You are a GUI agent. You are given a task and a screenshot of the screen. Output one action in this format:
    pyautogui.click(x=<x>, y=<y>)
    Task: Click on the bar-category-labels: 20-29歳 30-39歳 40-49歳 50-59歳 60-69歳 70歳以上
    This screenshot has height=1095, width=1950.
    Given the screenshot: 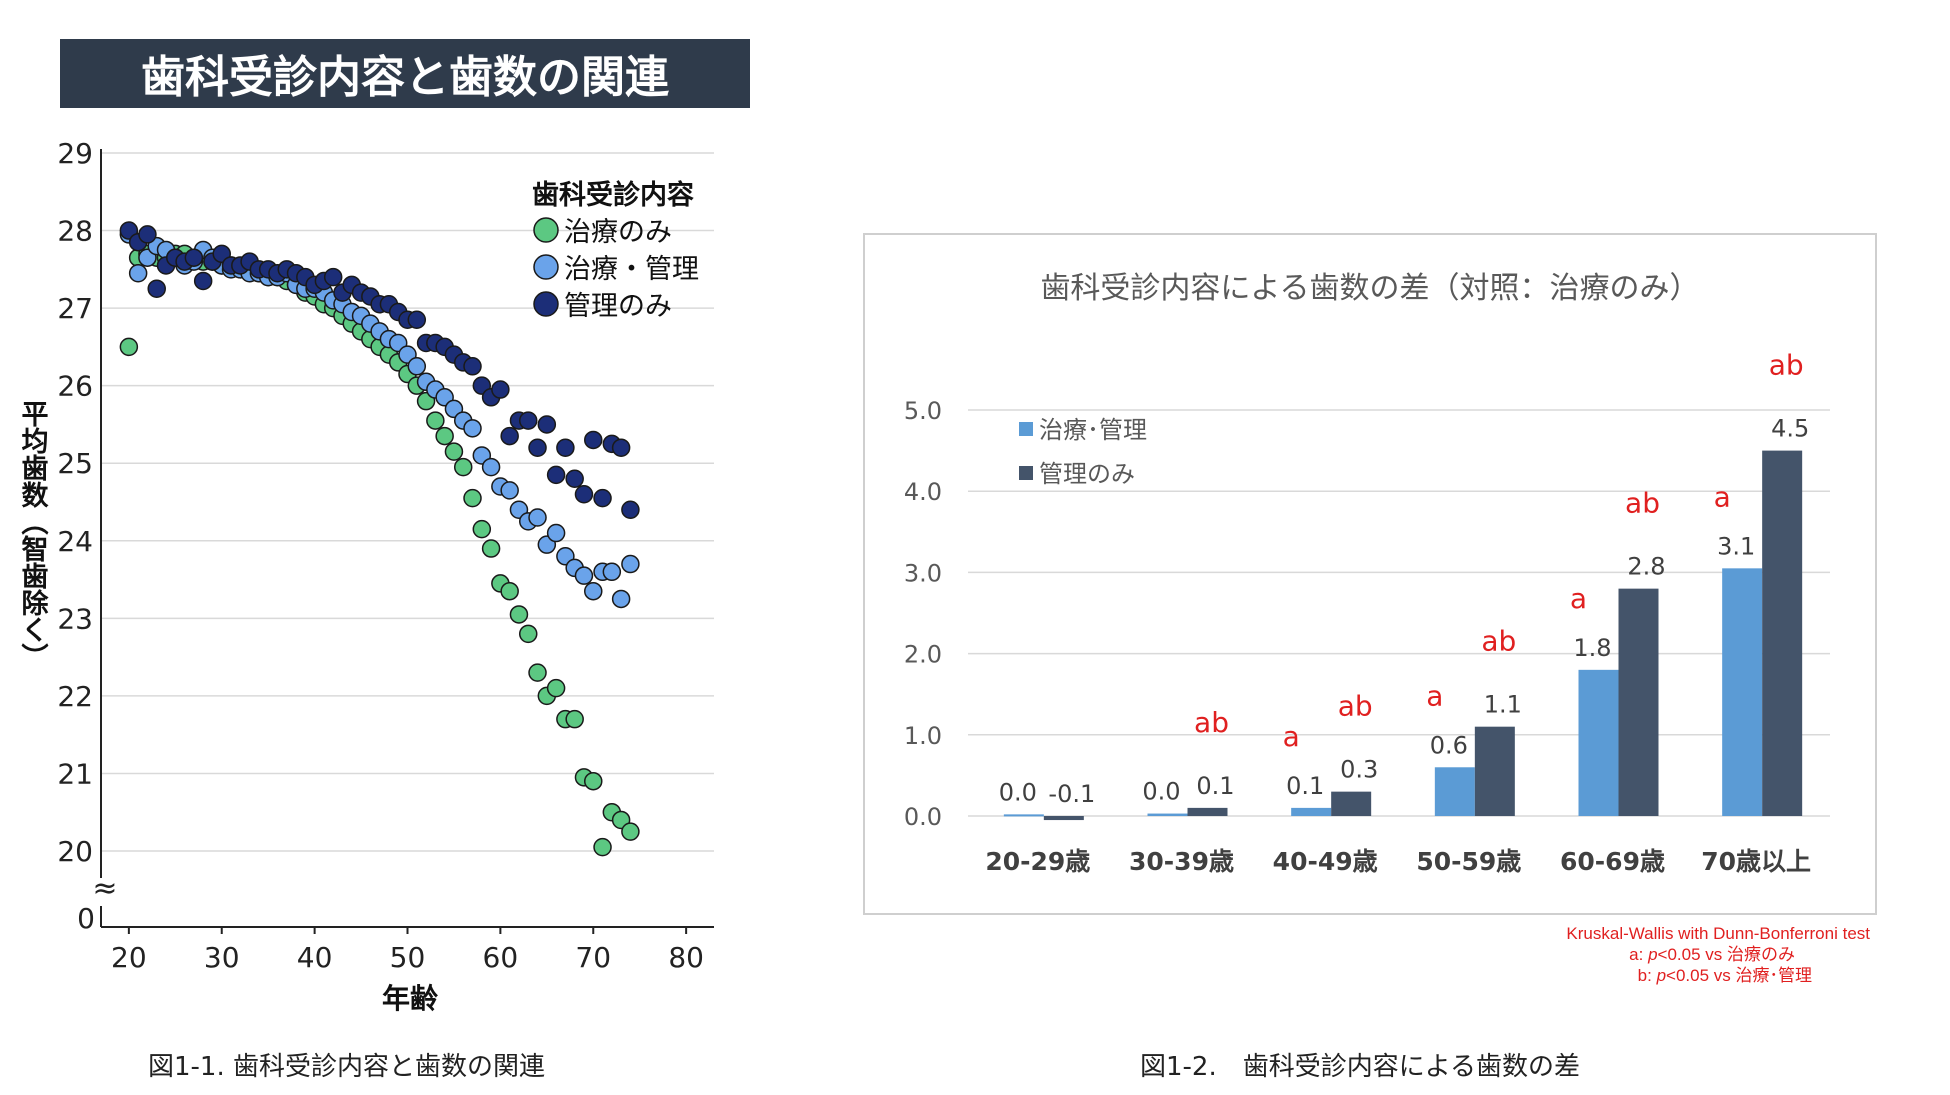 What is the action you would take?
    pyautogui.click(x=1398, y=861)
    